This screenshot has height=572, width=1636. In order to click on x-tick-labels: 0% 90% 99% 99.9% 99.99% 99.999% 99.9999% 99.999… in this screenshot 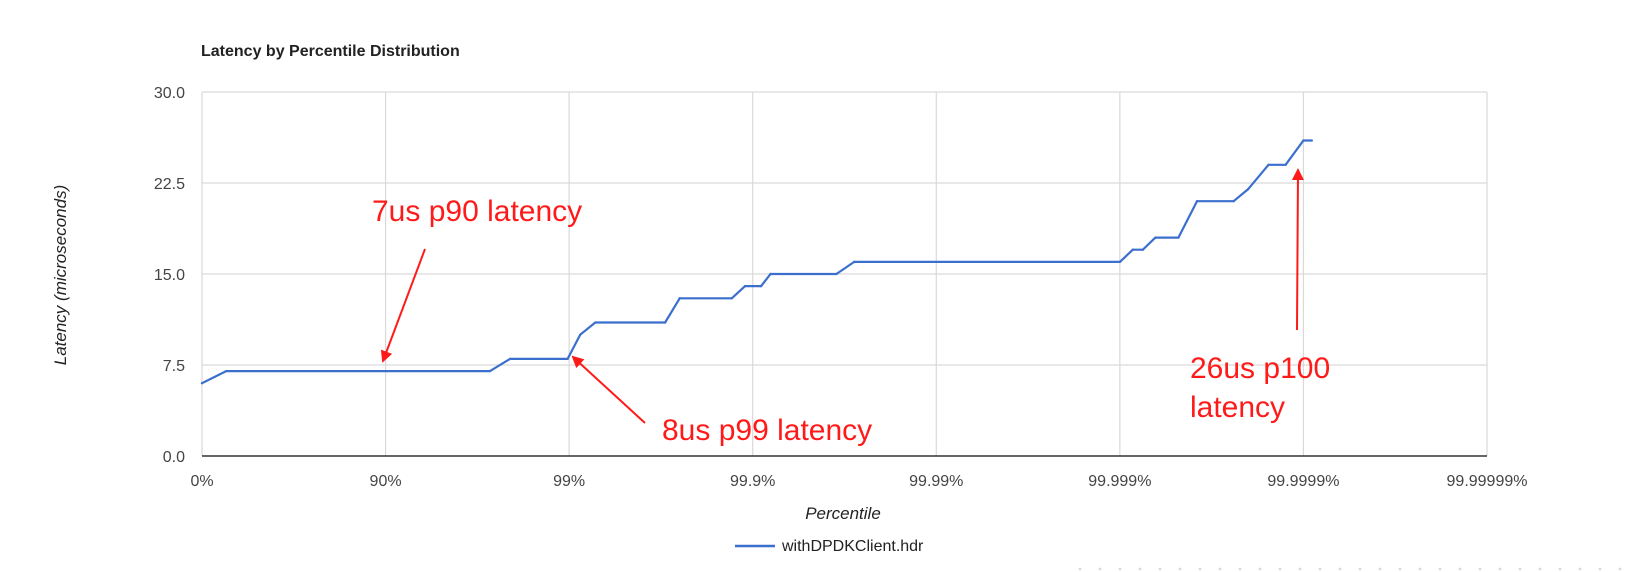, I will do `click(858, 481)`.